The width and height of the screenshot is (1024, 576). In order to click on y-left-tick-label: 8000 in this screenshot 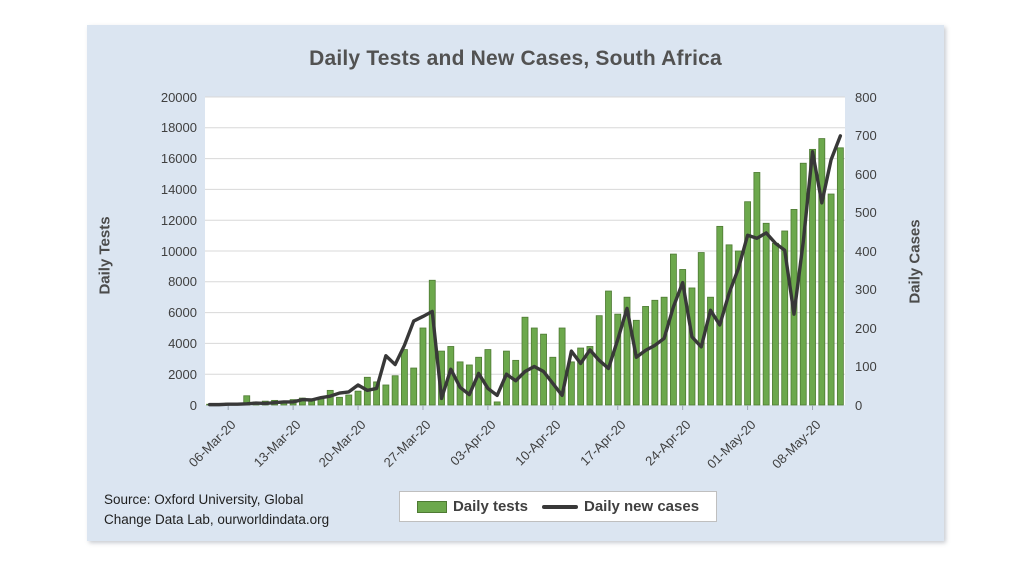, I will do `click(182, 282)`.